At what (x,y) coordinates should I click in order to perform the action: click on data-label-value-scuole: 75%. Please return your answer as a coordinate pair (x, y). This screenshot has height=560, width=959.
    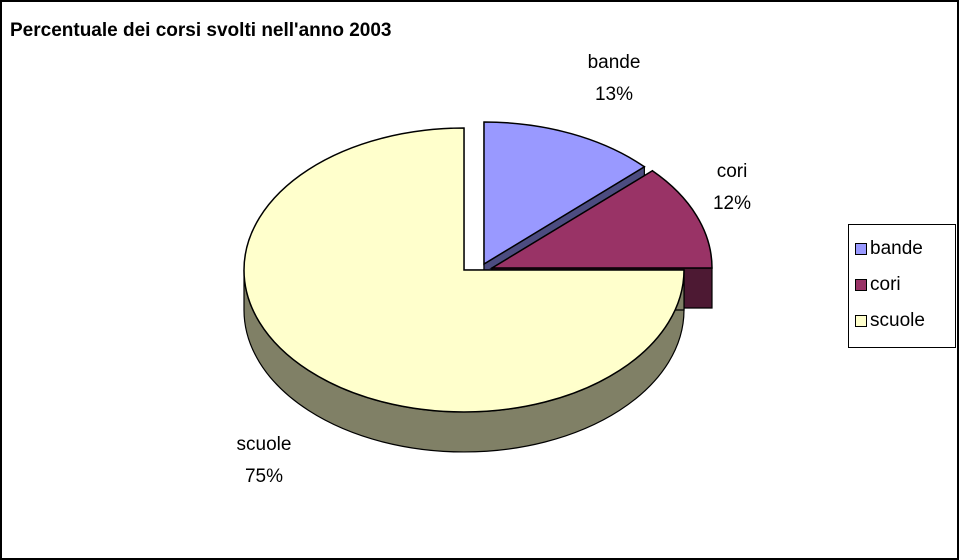
    Looking at the image, I should click on (264, 476).